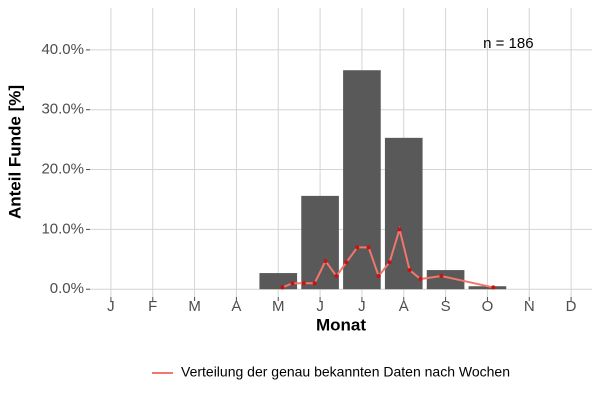 The height and width of the screenshot is (400, 600). What do you see at coordinates (571, 306) in the screenshot?
I see `x-tick-label: D` at bounding box center [571, 306].